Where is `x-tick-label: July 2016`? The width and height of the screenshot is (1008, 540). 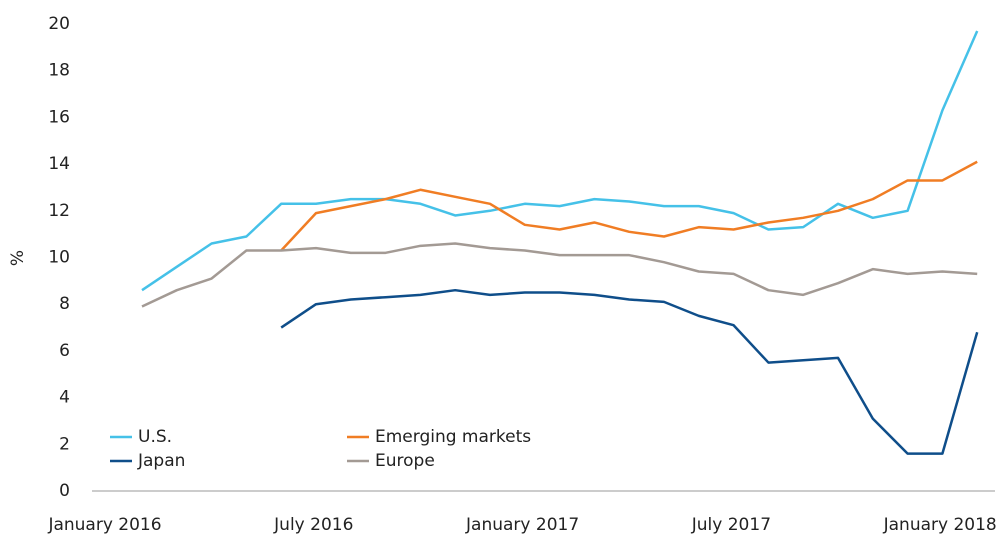
x-tick-label: July 2016 is located at coordinates (313, 525).